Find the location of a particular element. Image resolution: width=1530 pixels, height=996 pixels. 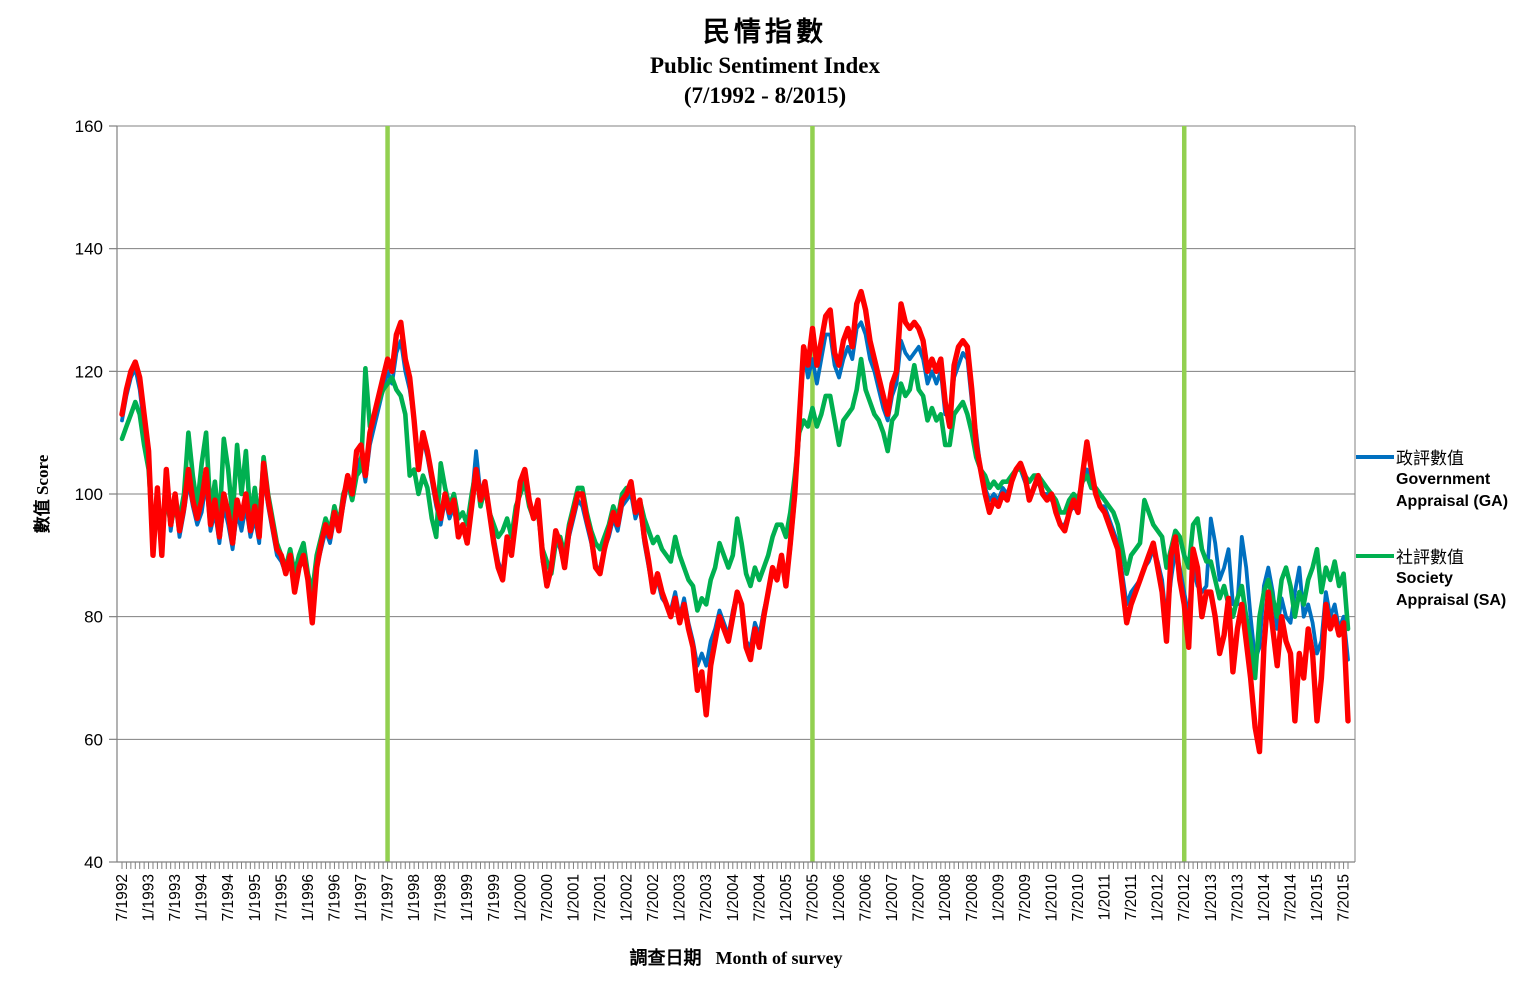

legend-ga-en2: Appraisal (GA) is located at coordinates (1452, 501).